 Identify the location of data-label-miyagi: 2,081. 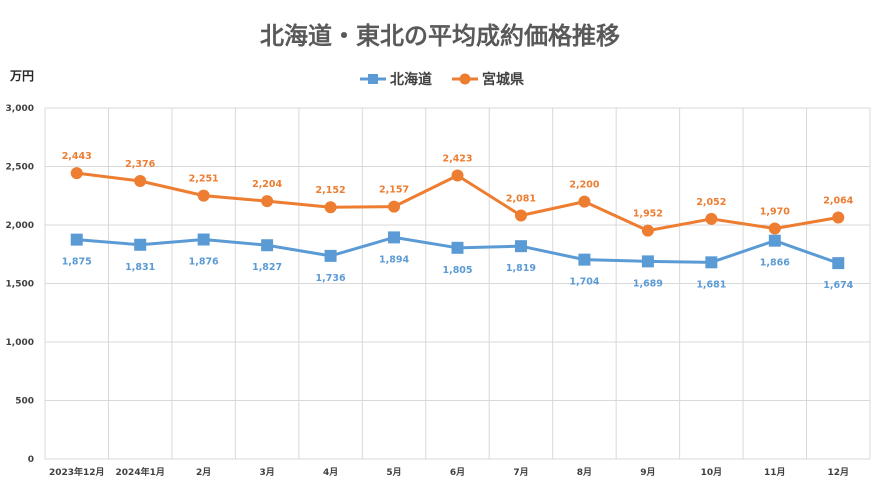
(521, 199).